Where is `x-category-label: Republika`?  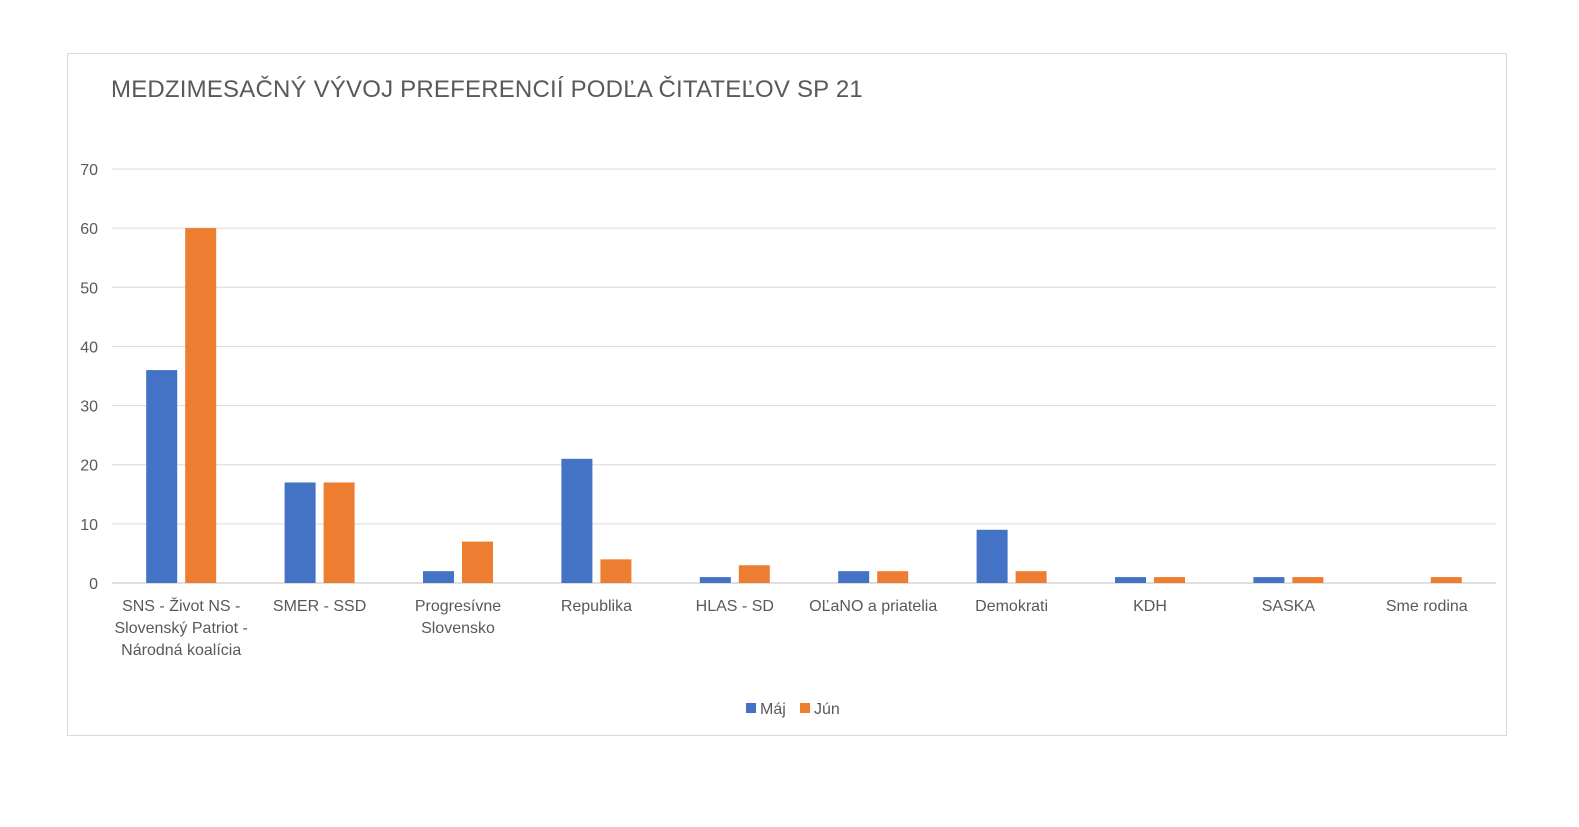
x-category-label: Republika is located at coordinates (596, 606).